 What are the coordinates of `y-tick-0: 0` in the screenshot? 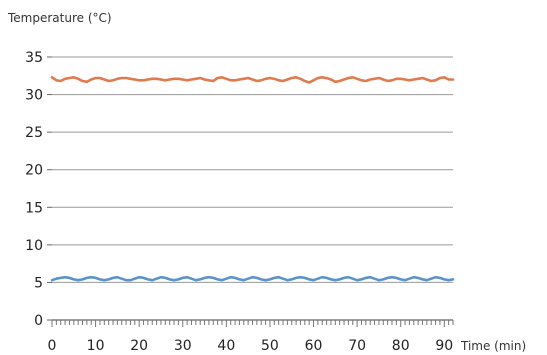 It's located at (38, 321).